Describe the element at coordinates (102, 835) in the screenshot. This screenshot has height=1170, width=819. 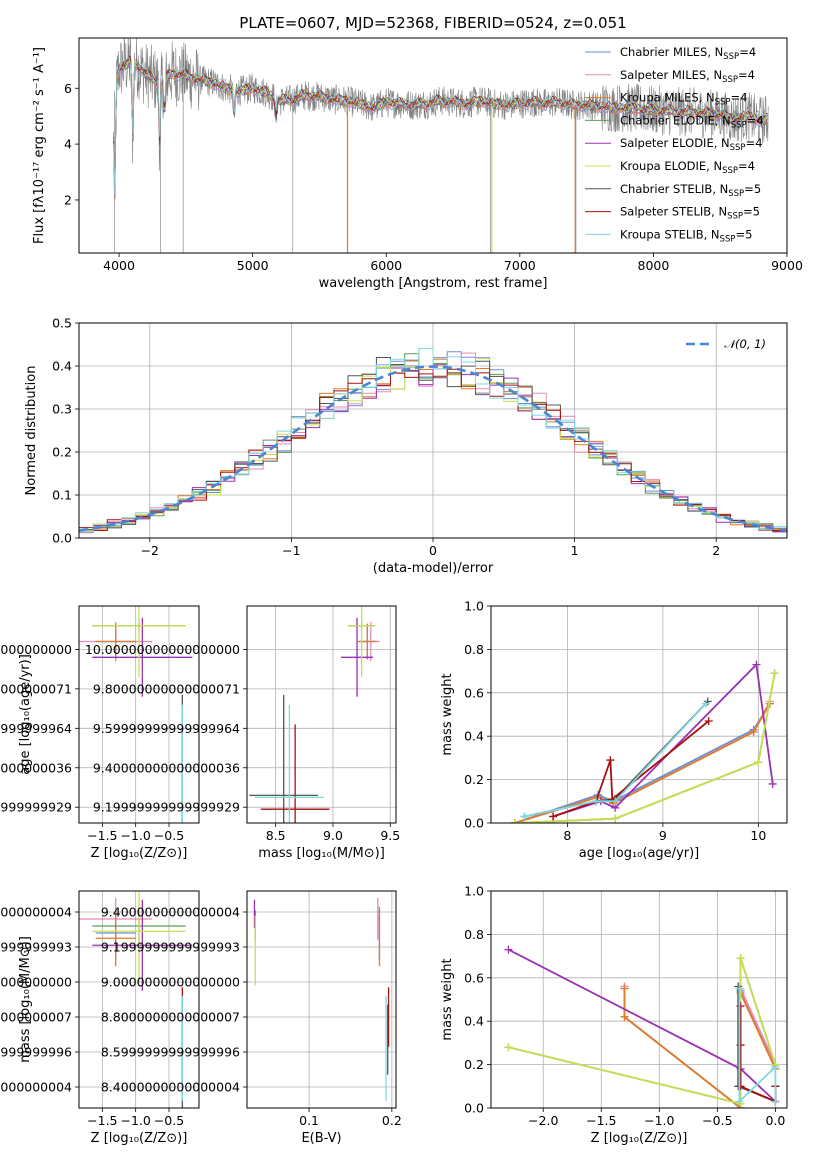
I see `x-tick-label: −1.5` at that location.